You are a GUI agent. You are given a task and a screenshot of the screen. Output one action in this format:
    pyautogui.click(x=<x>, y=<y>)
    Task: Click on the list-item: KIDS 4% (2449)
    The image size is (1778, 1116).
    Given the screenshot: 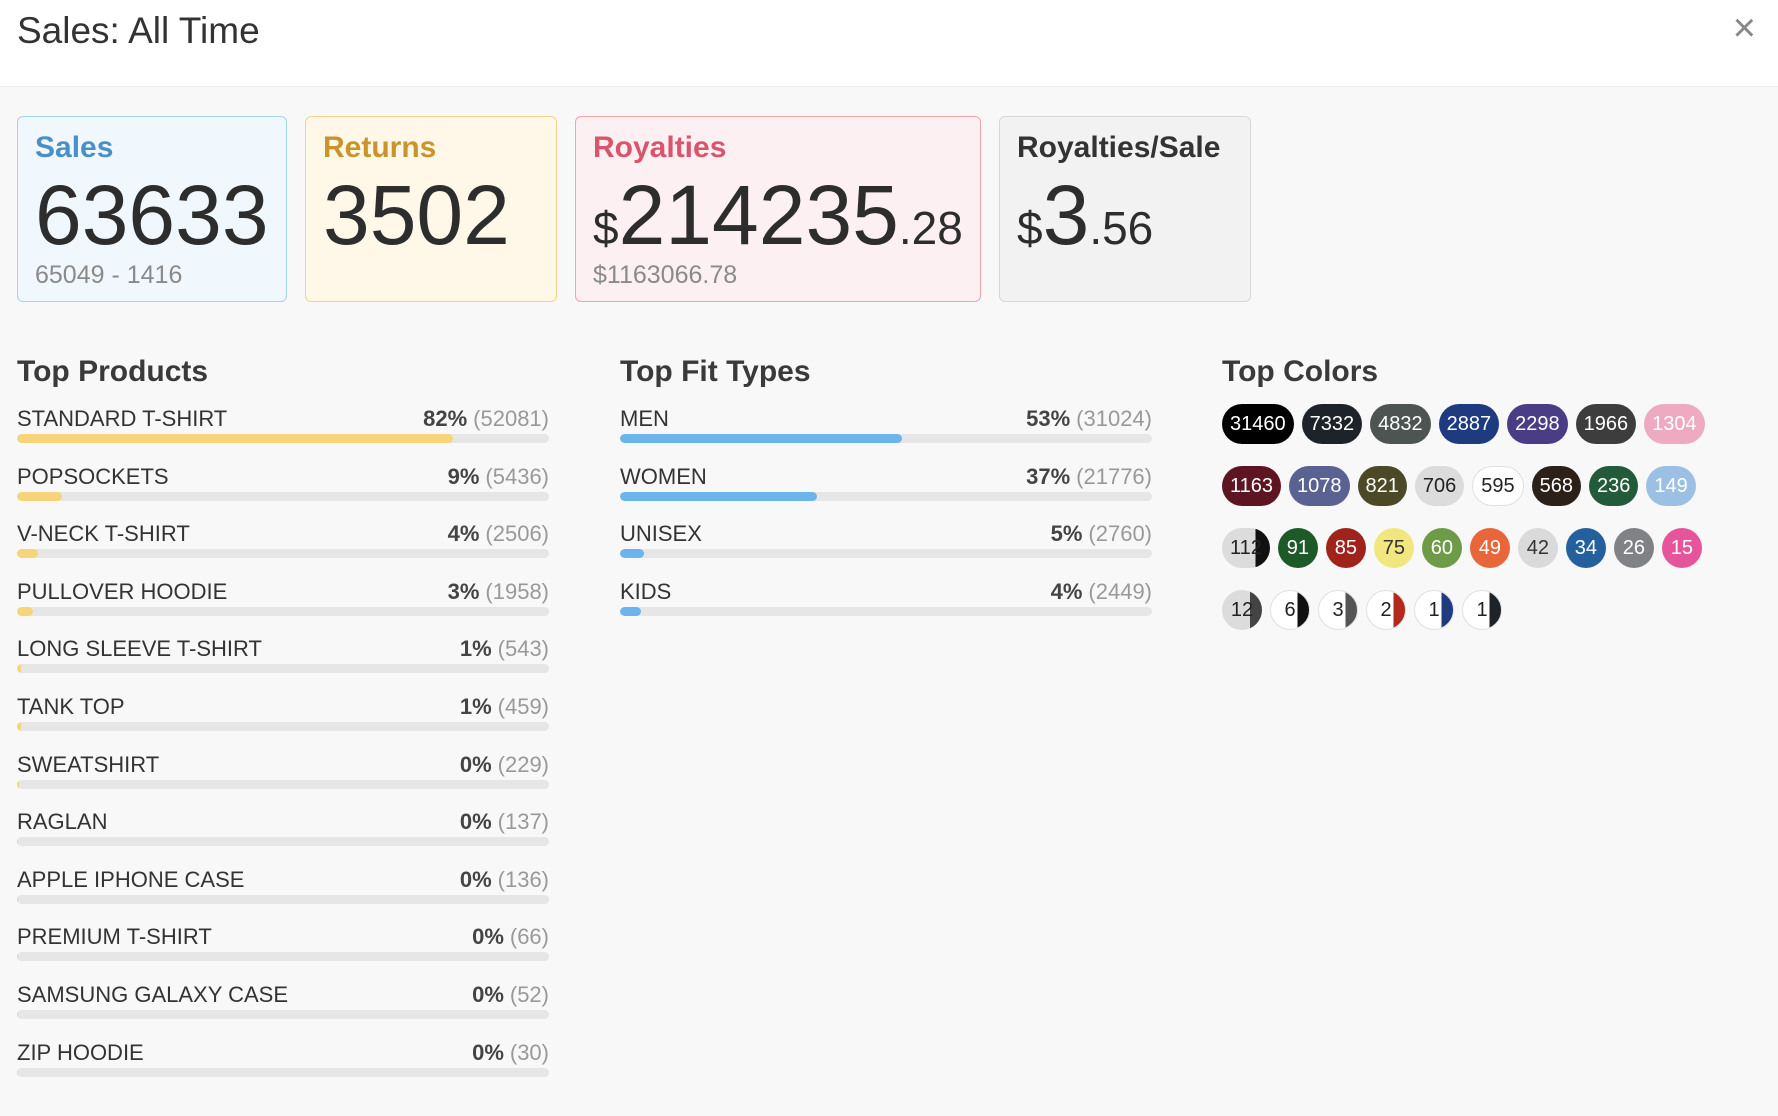 What is the action you would take?
    pyautogui.click(x=886, y=602)
    